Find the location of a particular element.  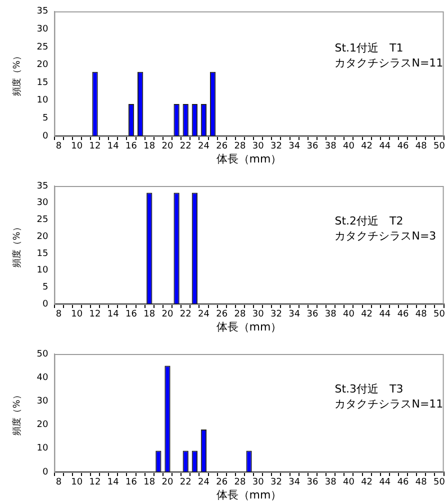

annotation: カタクチシラスN=3 is located at coordinates (385, 235).